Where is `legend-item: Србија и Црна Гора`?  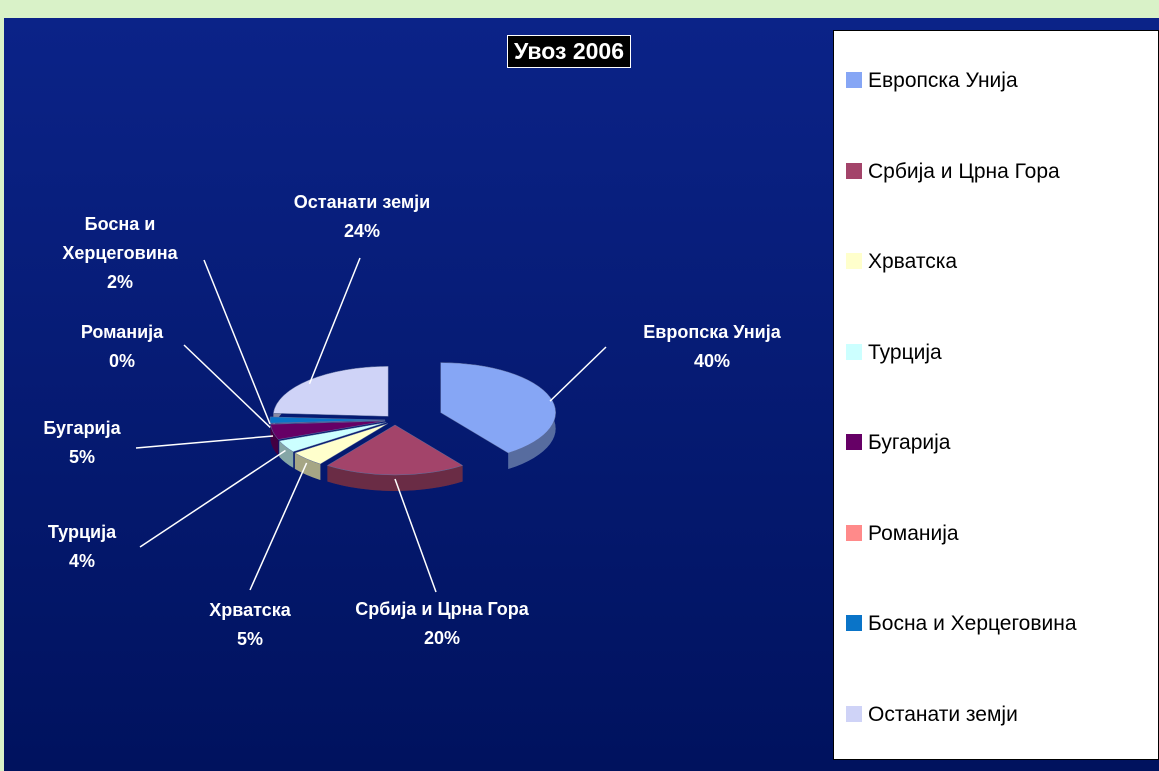
legend-item: Србија и Црна Гора is located at coordinates (953, 172).